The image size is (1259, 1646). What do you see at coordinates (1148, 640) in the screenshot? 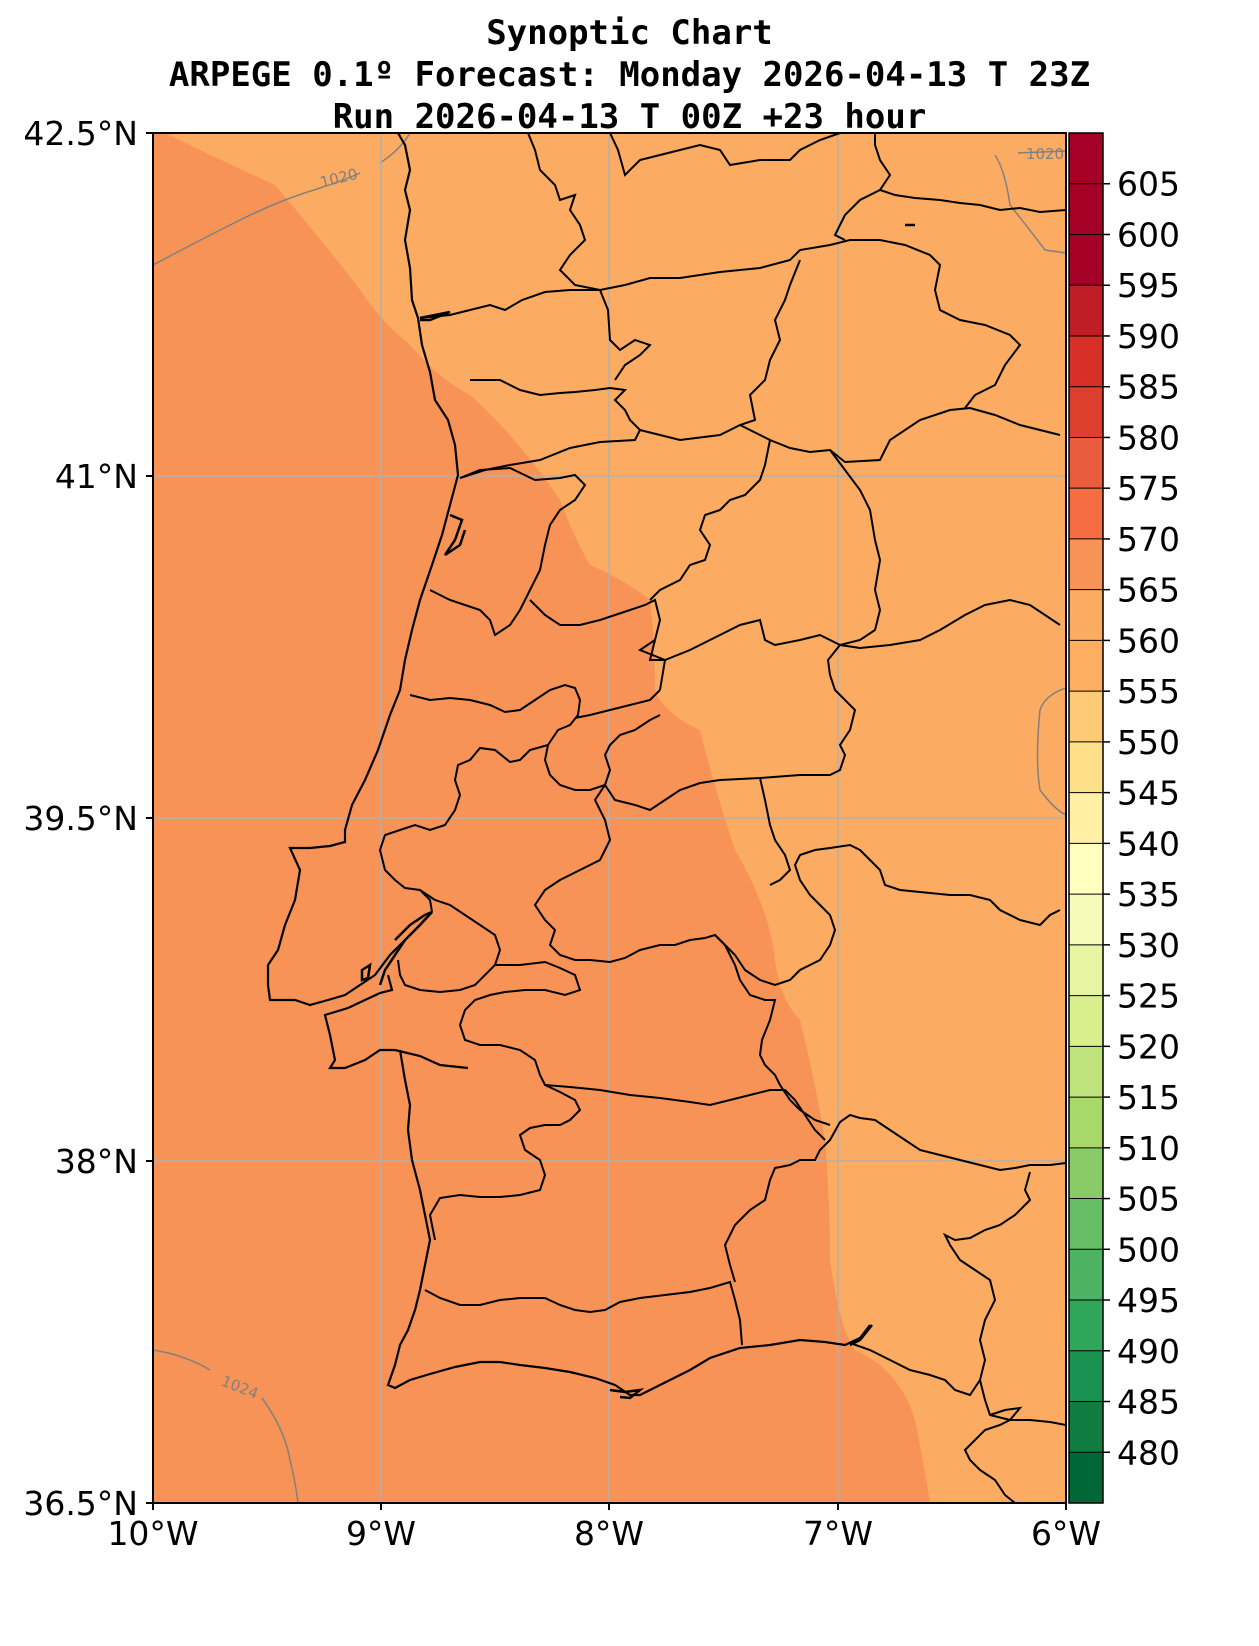
I see `colorbar-label: 560` at bounding box center [1148, 640].